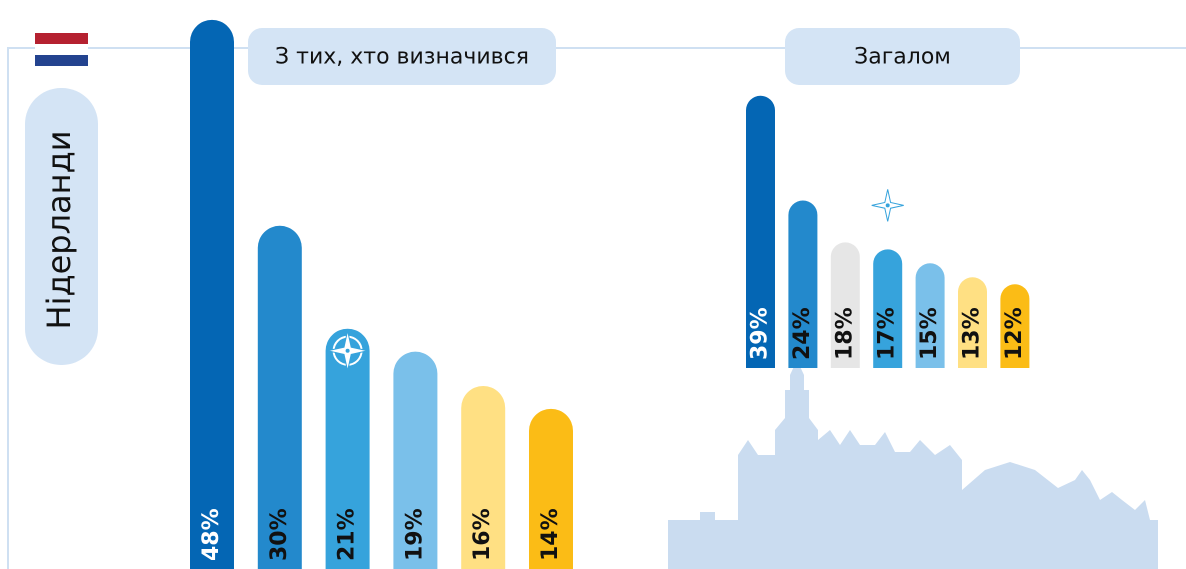  I want to click on value-label: 17%, so click(887, 333).